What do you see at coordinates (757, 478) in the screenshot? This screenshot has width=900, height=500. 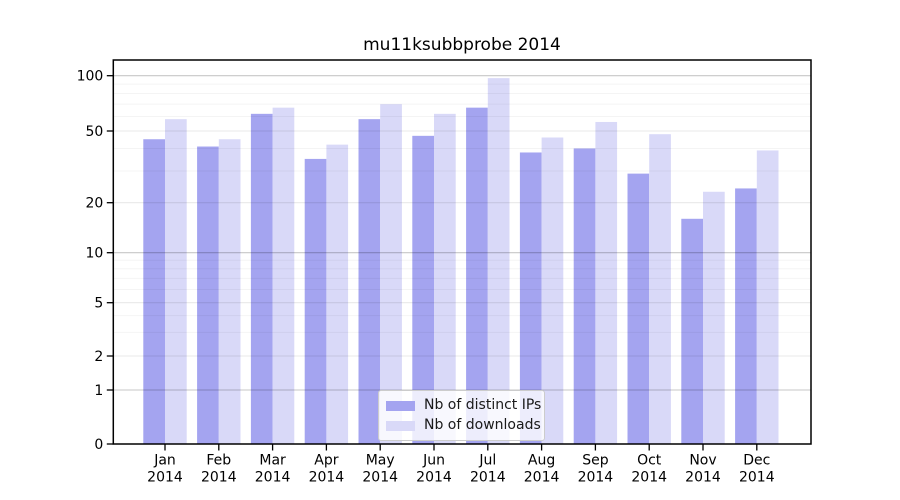 I see `x-tick-label-year-dec: 2014` at bounding box center [757, 478].